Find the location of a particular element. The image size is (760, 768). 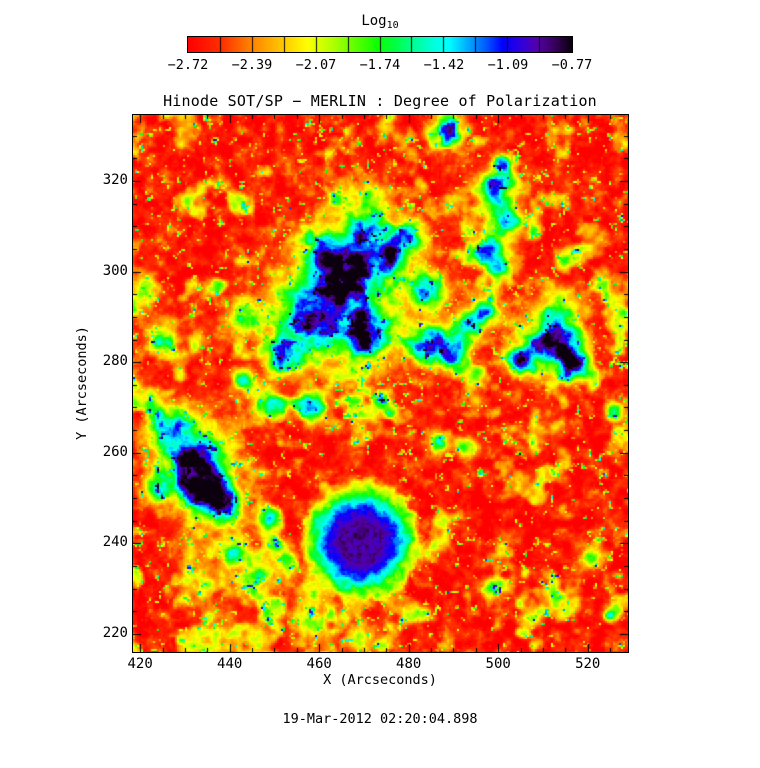

y-axis-label: Y (Arcseconds) is located at coordinates (82, 383).